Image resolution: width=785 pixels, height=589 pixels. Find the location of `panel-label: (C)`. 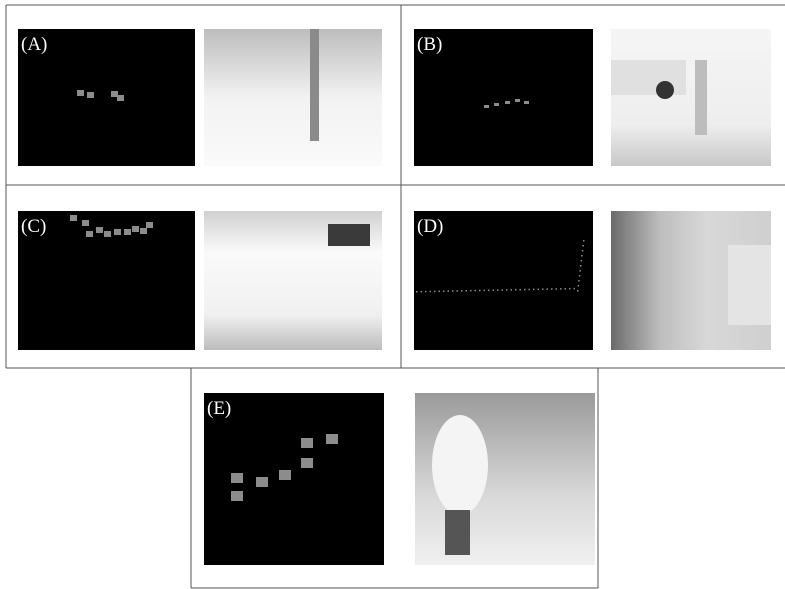

panel-label: (C) is located at coordinates (33, 226).